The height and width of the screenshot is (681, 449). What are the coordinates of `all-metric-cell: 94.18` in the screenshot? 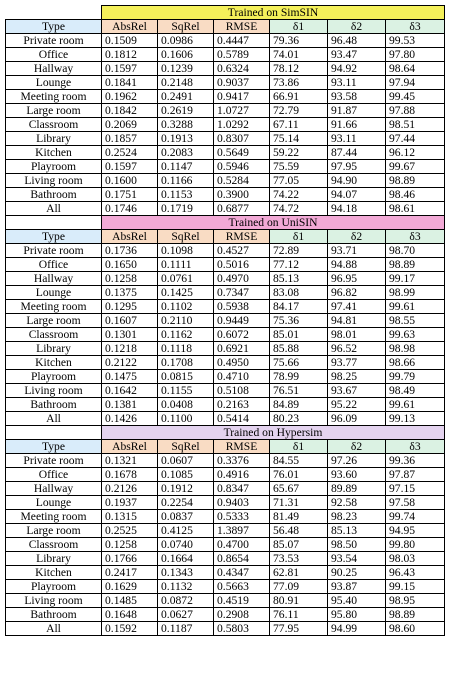 It's located at (356, 208).